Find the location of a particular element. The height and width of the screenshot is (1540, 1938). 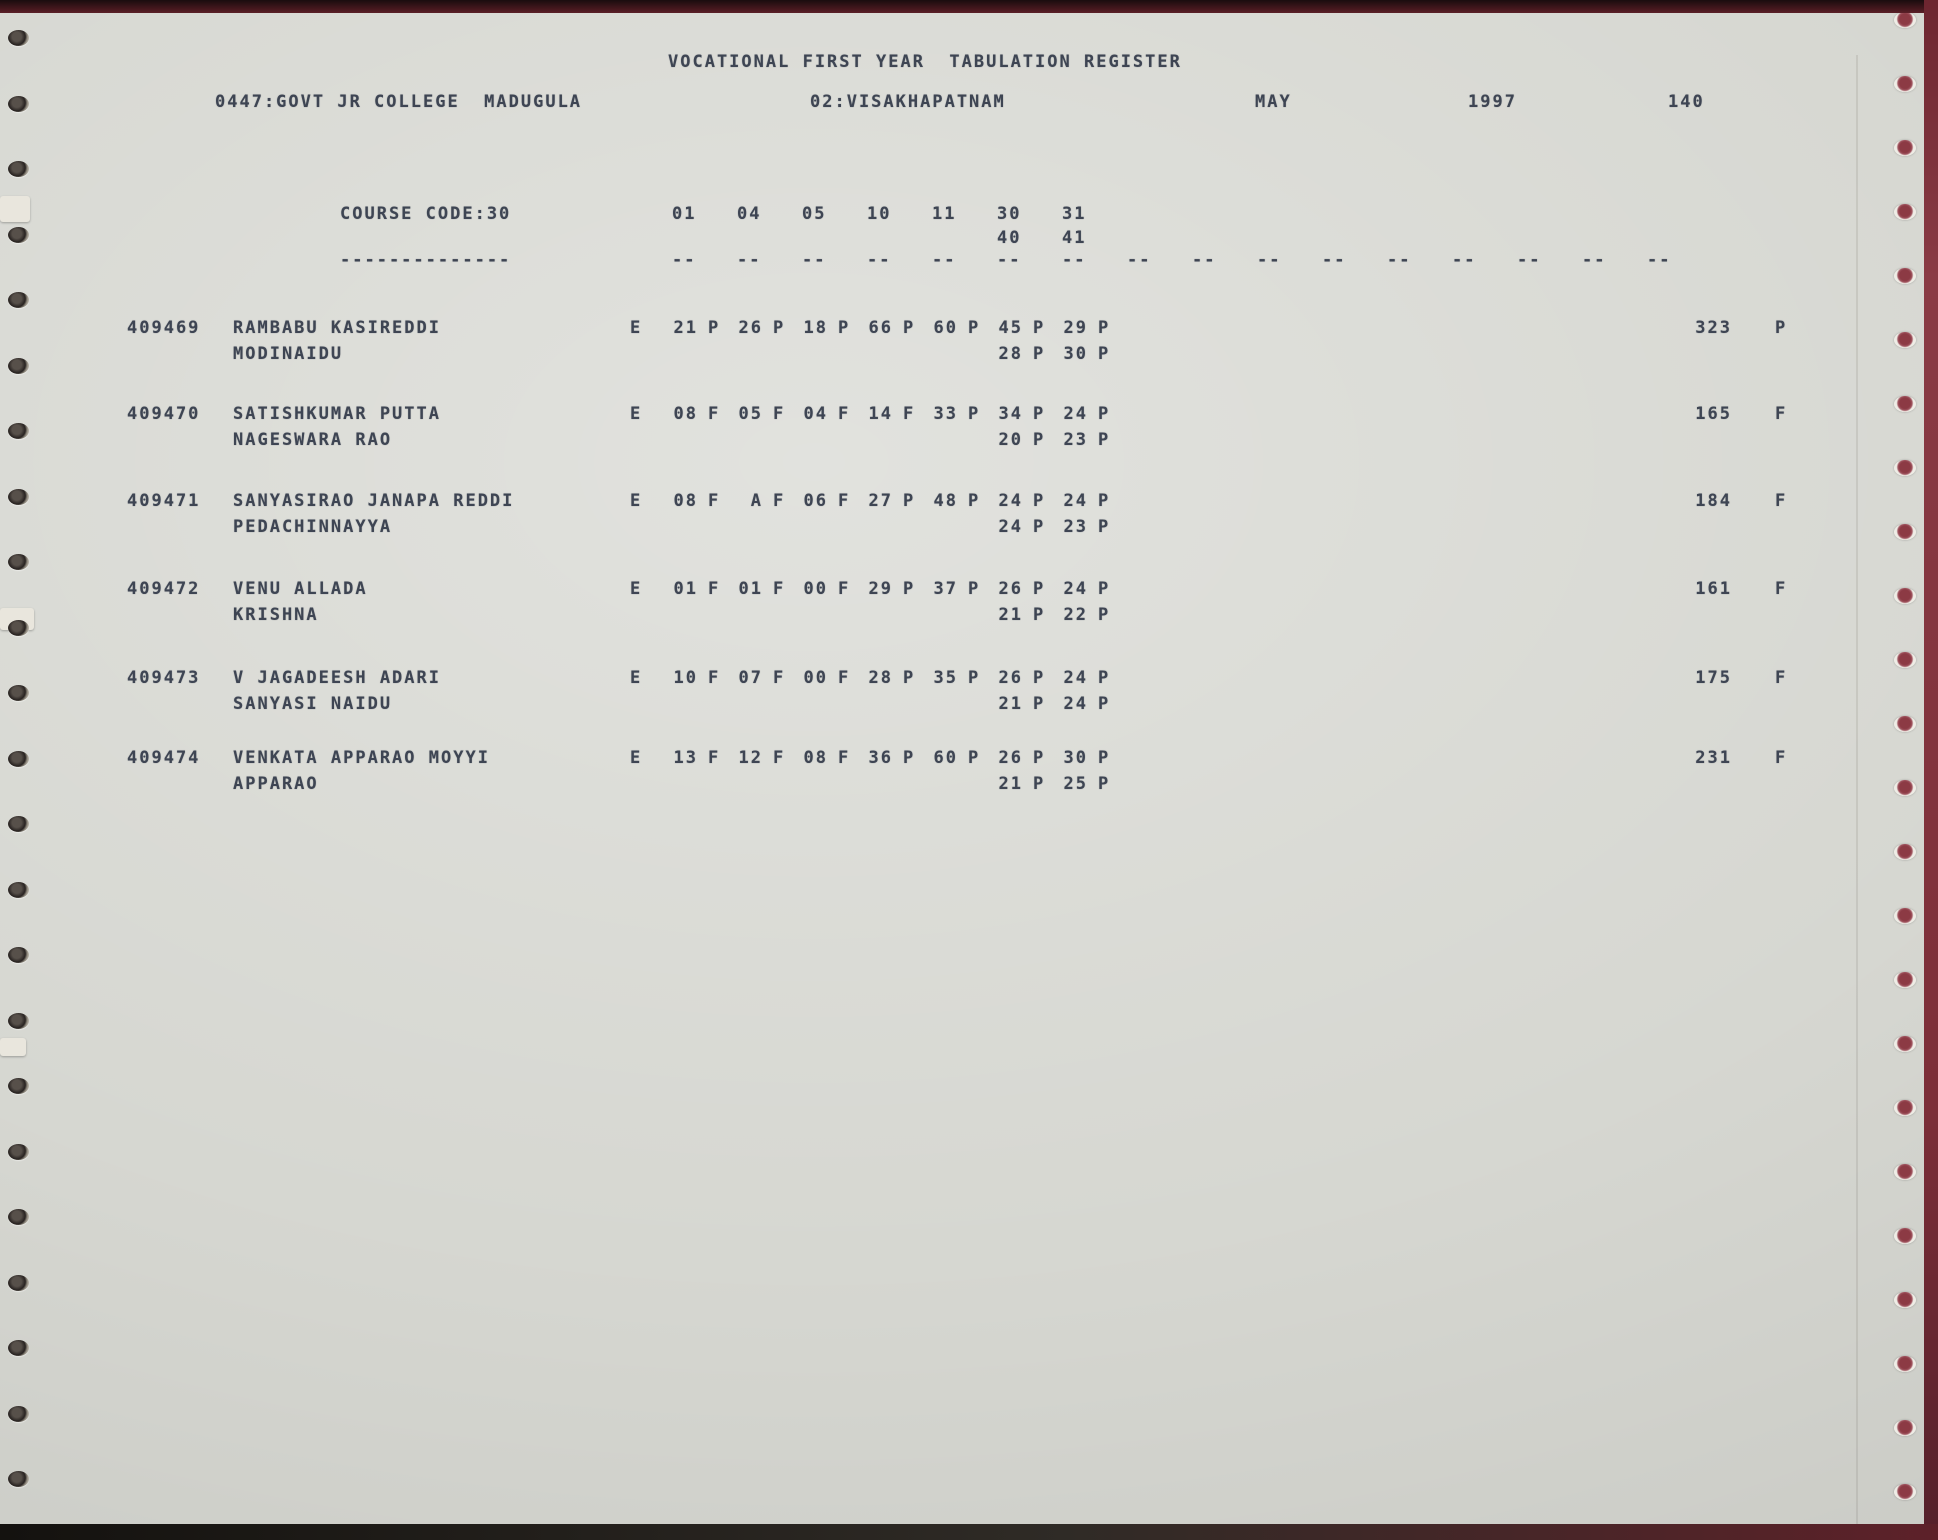

marks-line2: 20 P 23 P is located at coordinates (1062, 440).